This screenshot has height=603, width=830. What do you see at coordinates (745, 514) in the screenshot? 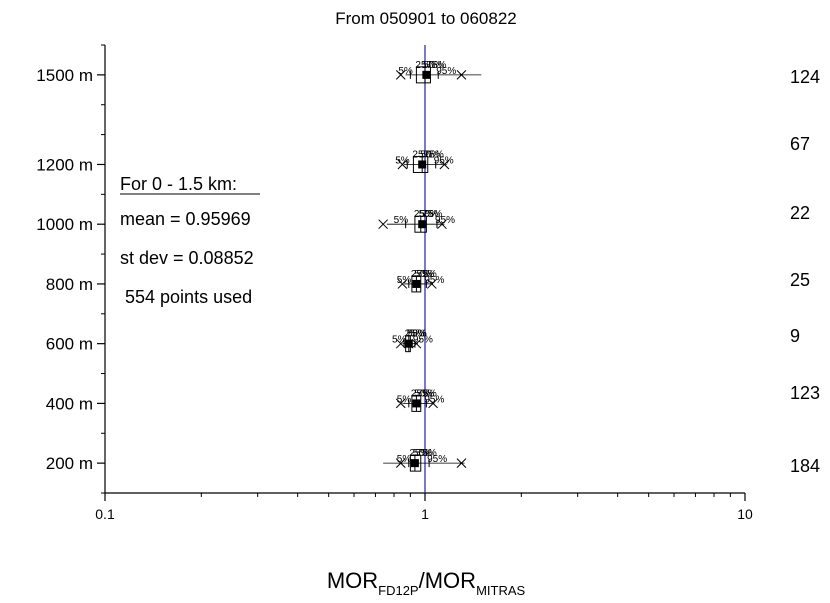
I see `x-tick-label: 10` at bounding box center [745, 514].